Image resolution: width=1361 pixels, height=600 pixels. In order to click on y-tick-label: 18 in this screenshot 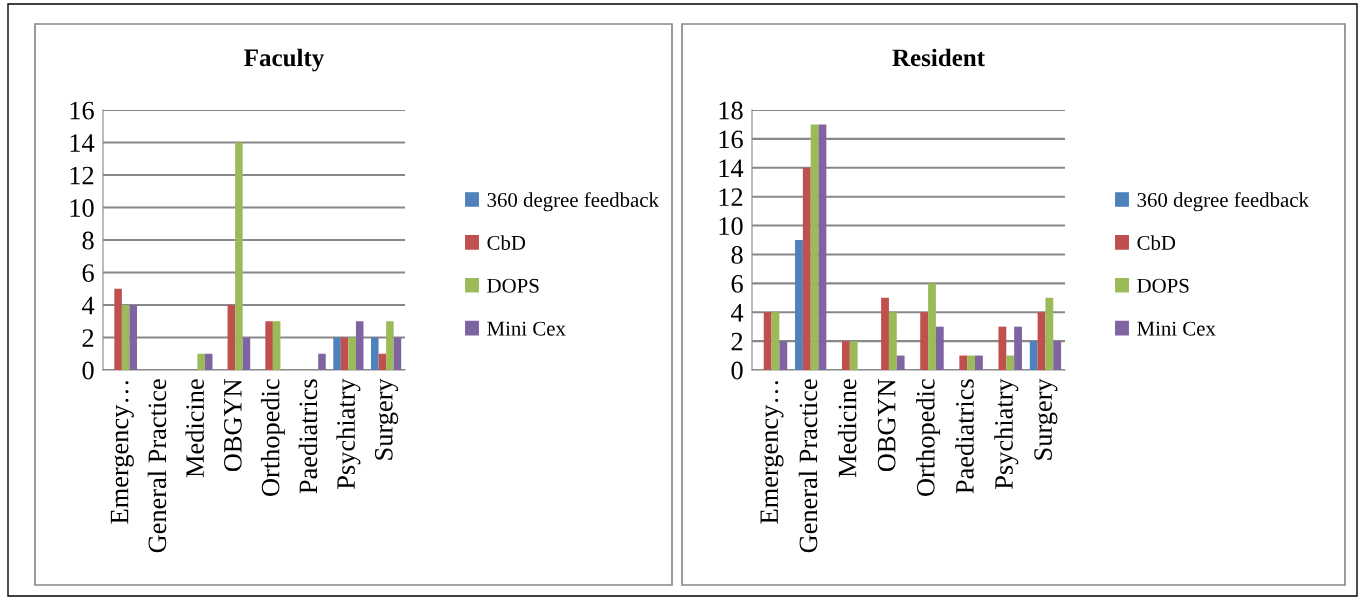, I will do `click(731, 110)`.